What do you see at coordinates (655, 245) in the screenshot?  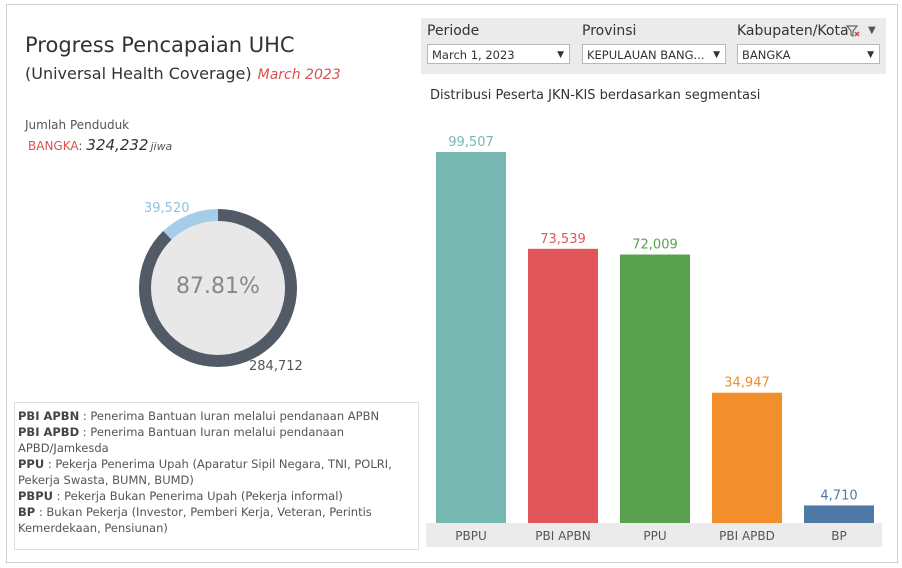 I see `bar-value-label: 72,009` at bounding box center [655, 245].